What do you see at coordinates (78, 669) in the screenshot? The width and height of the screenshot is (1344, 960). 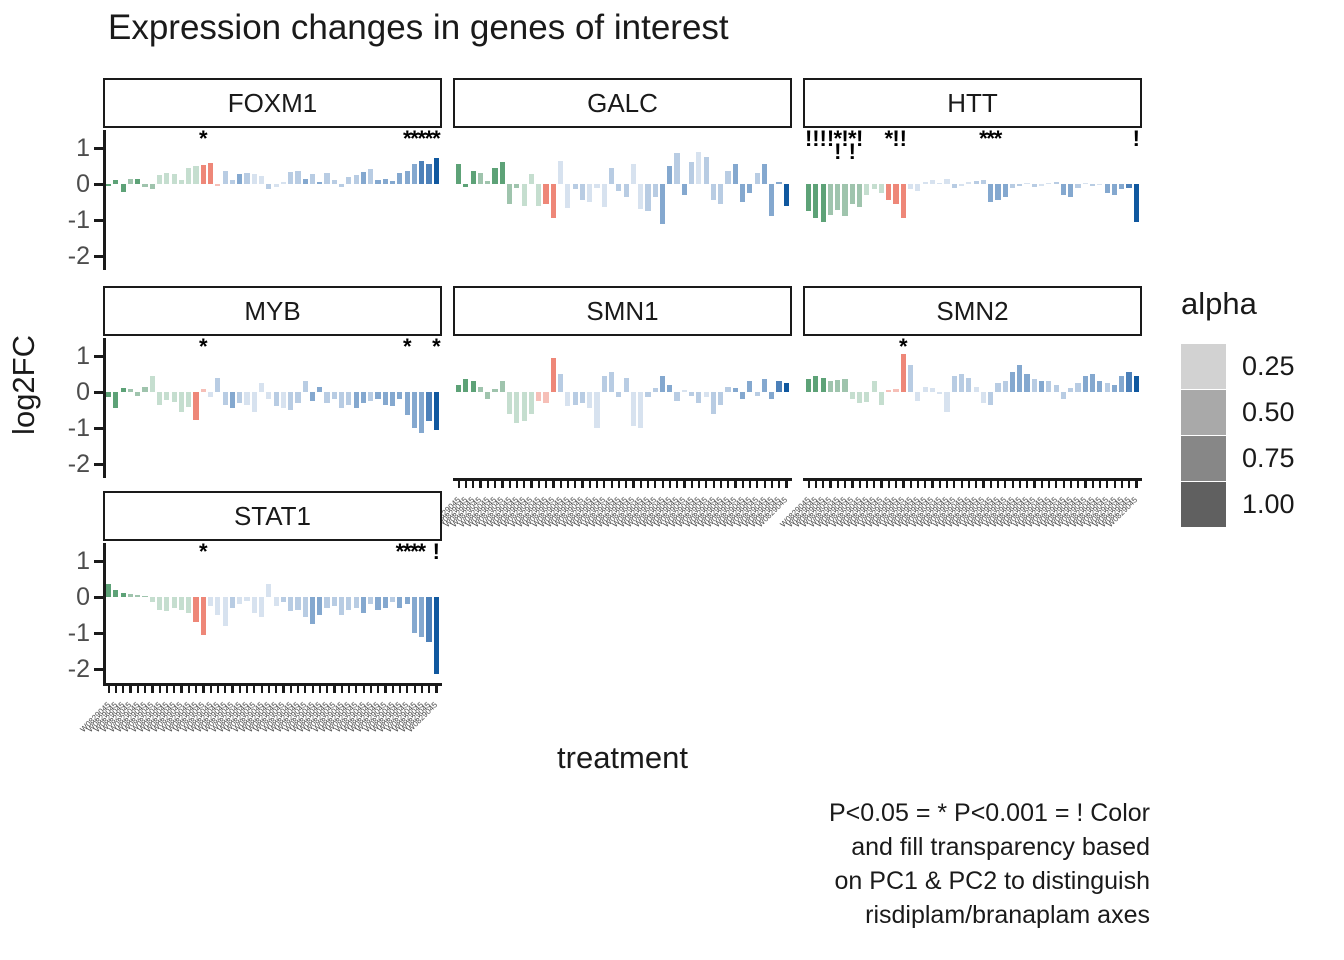 I see `y-tick-label: -2` at bounding box center [78, 669].